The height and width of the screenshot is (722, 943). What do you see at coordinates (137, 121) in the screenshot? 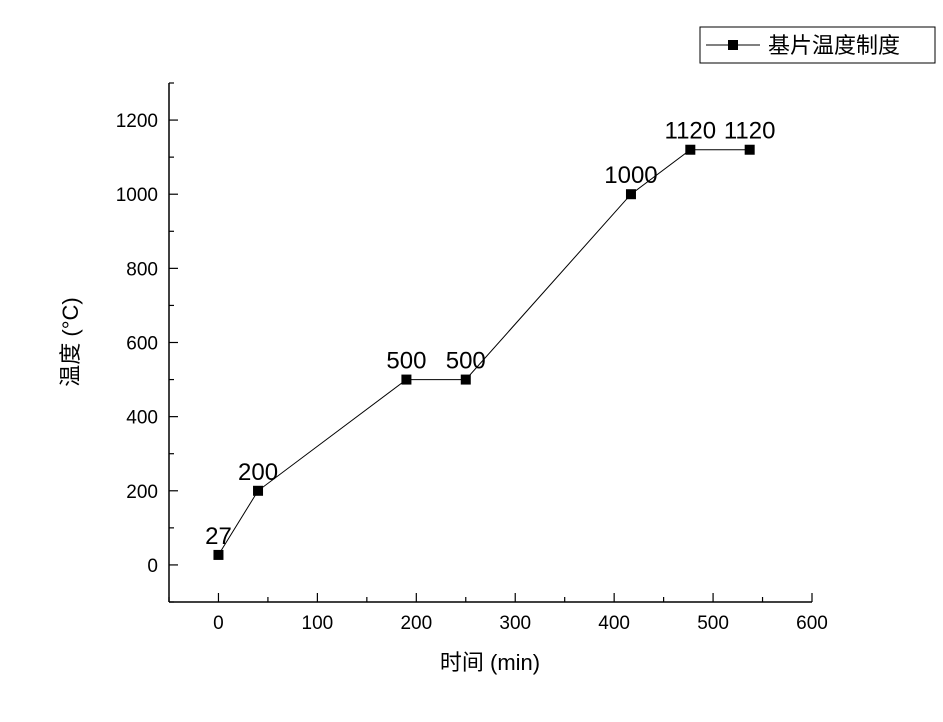
I see `y-tick-label: 1200` at bounding box center [137, 121].